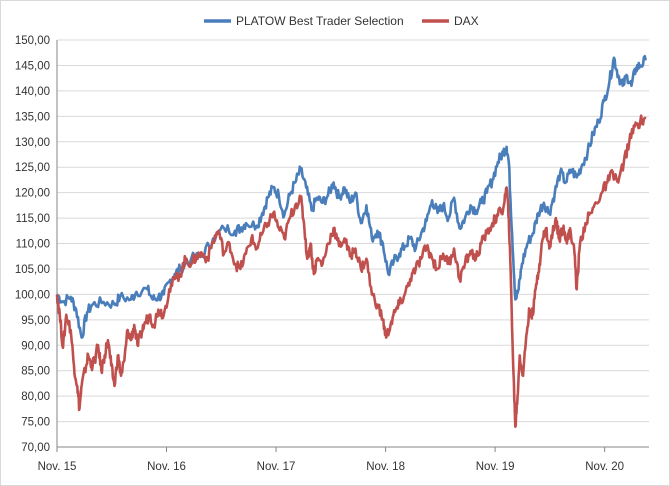 The height and width of the screenshot is (486, 670). I want to click on y-tick-label: 145,00, so click(32, 66).